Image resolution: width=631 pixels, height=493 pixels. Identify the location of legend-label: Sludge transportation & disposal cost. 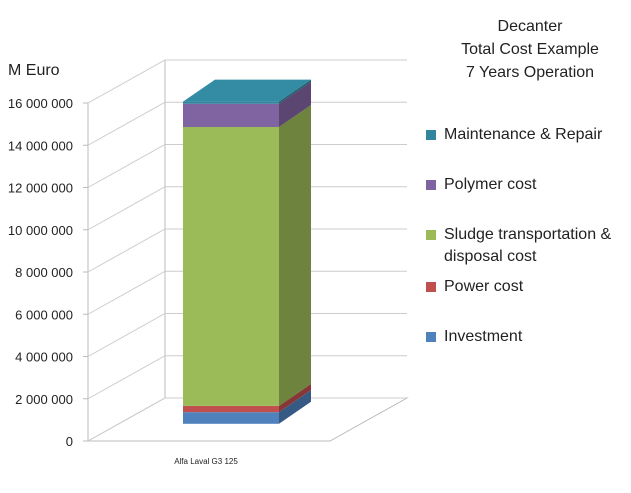
(528, 245).